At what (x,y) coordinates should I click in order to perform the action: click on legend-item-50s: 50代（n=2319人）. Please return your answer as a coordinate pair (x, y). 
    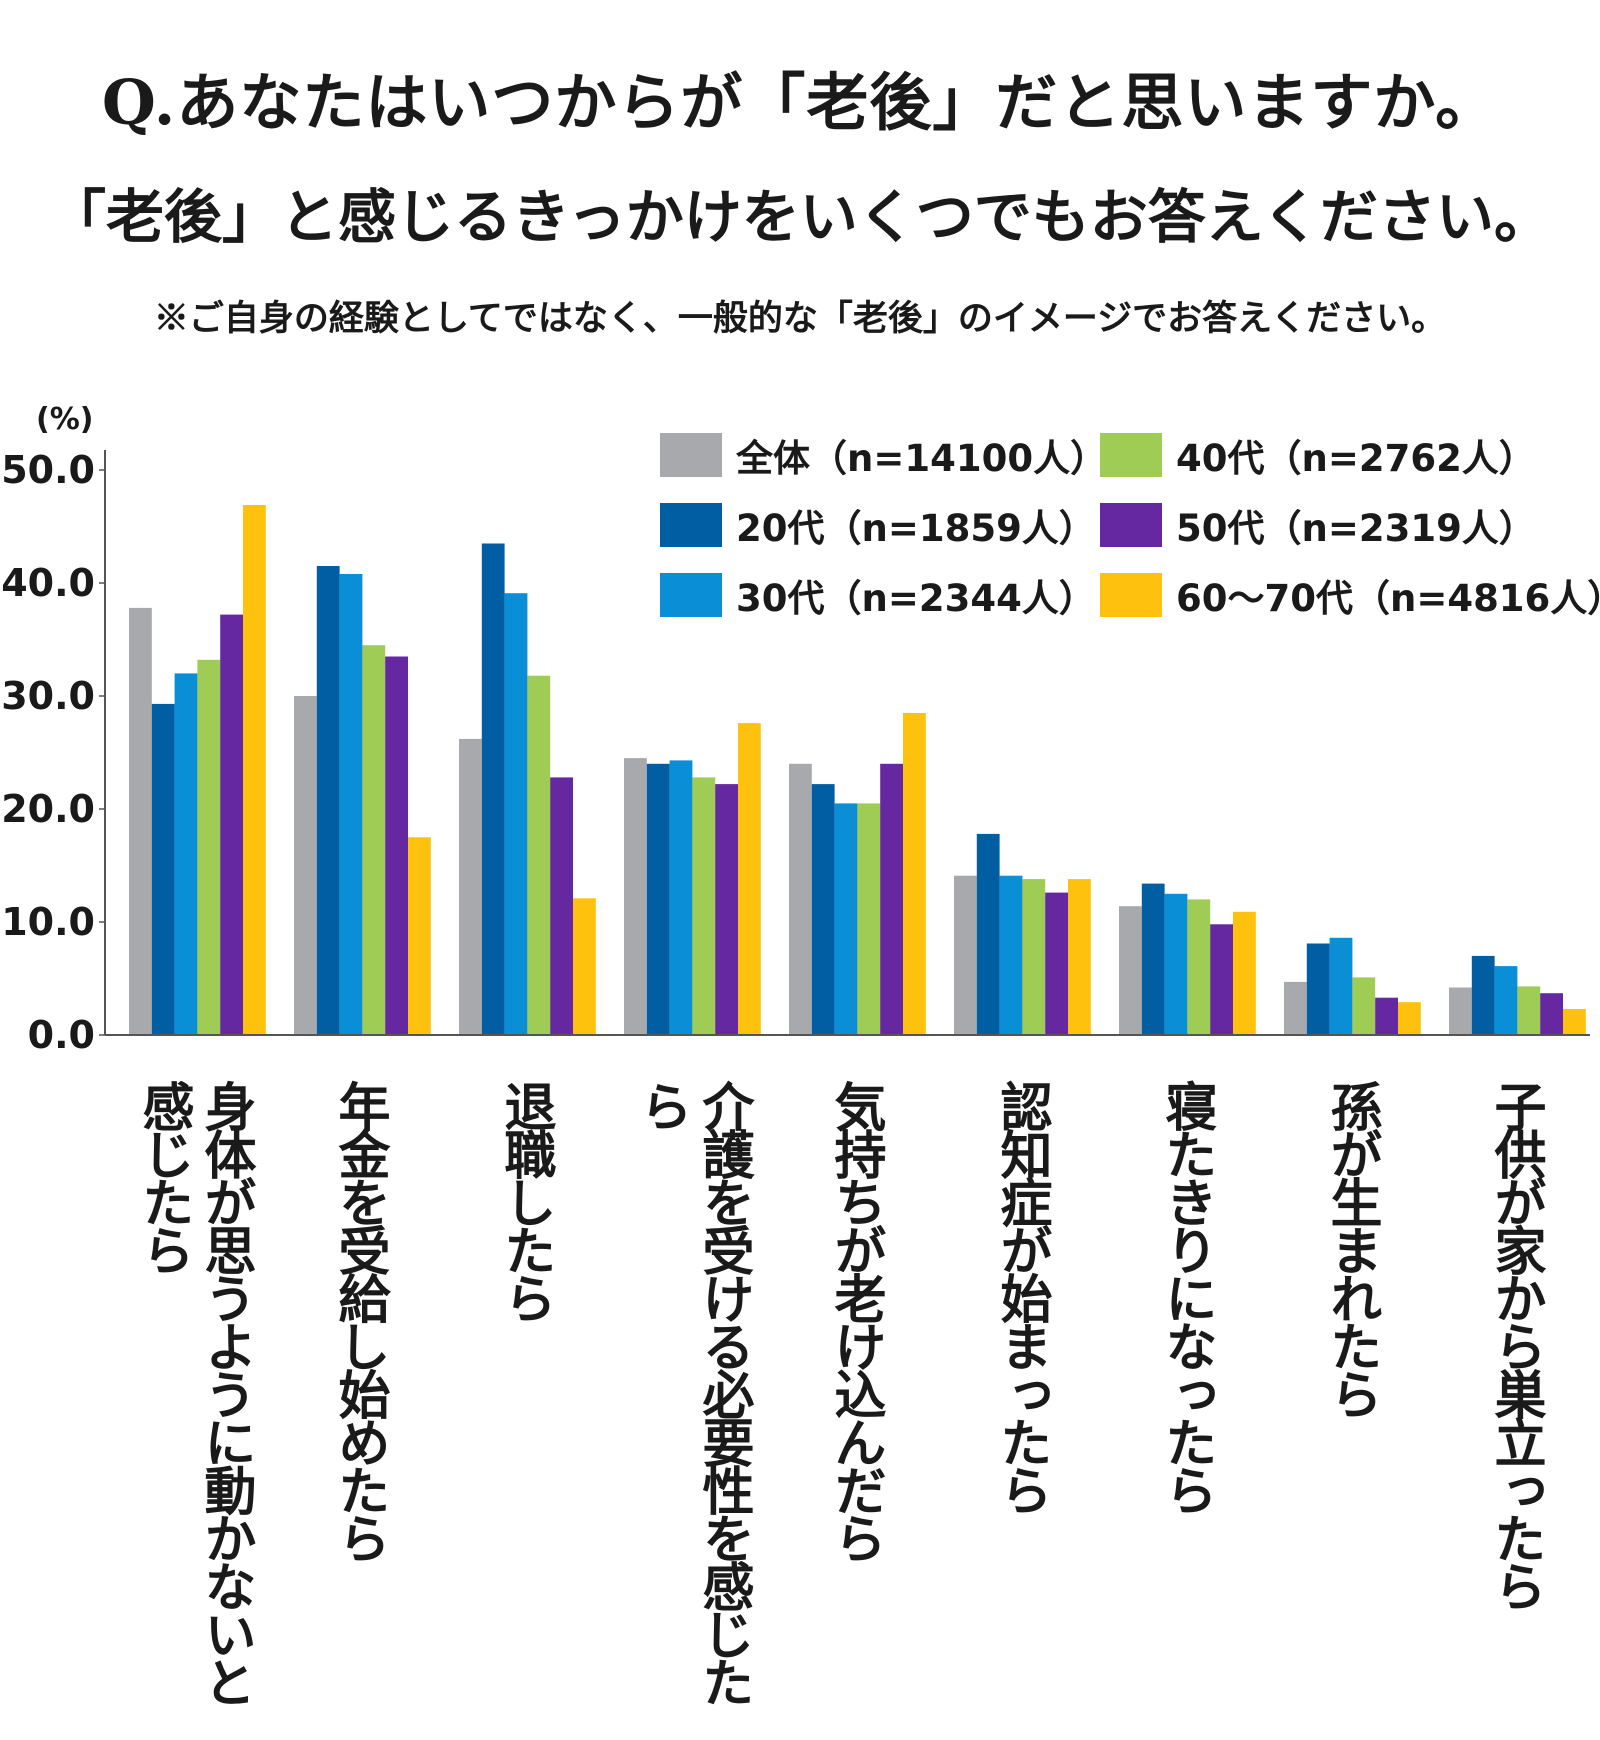
    Looking at the image, I should click on (1318, 525).